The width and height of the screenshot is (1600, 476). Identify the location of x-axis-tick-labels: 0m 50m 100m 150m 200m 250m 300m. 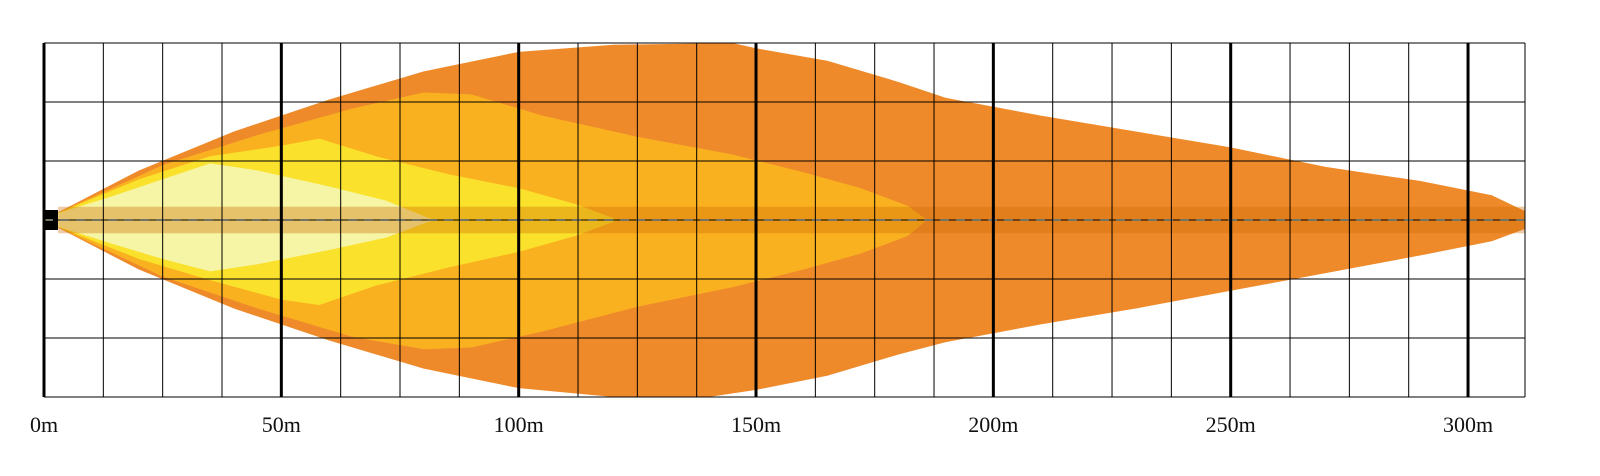
(761, 424).